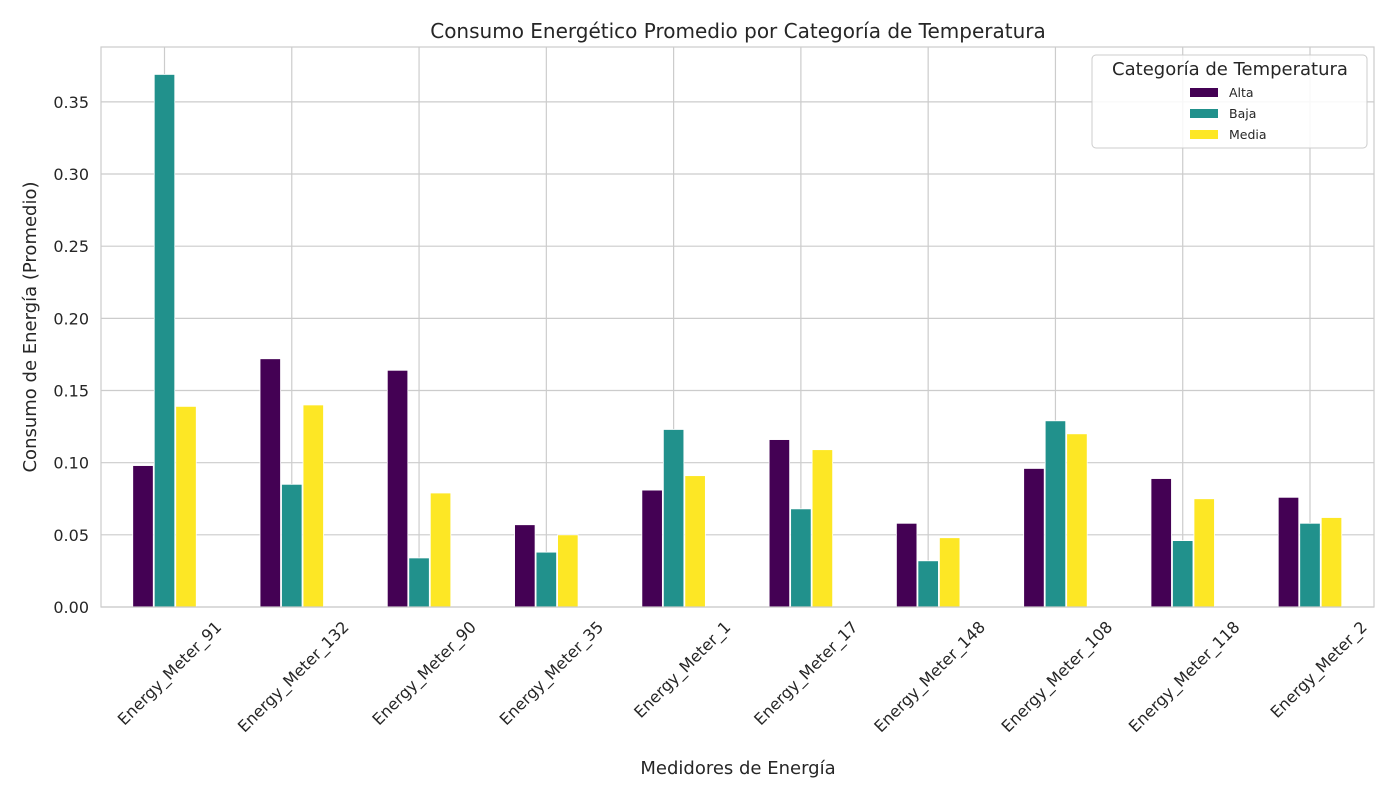 The height and width of the screenshot is (800, 1400). I want to click on x-tick-label: Energy_Meter_1, so click(682, 669).